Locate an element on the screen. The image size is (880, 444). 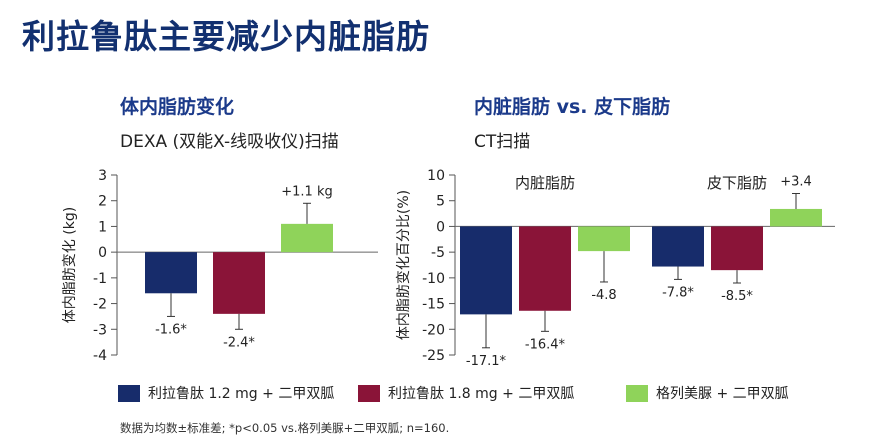
y-tick-label: -2 is located at coordinates (100, 305).